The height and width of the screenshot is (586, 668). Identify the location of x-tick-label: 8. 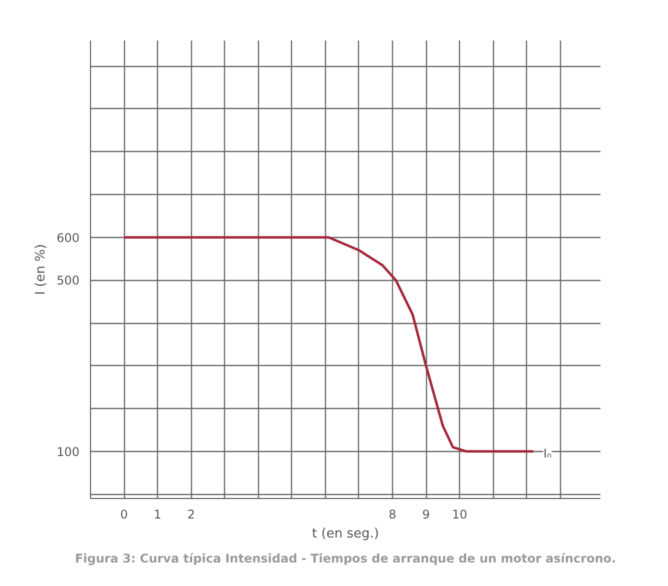
(392, 515).